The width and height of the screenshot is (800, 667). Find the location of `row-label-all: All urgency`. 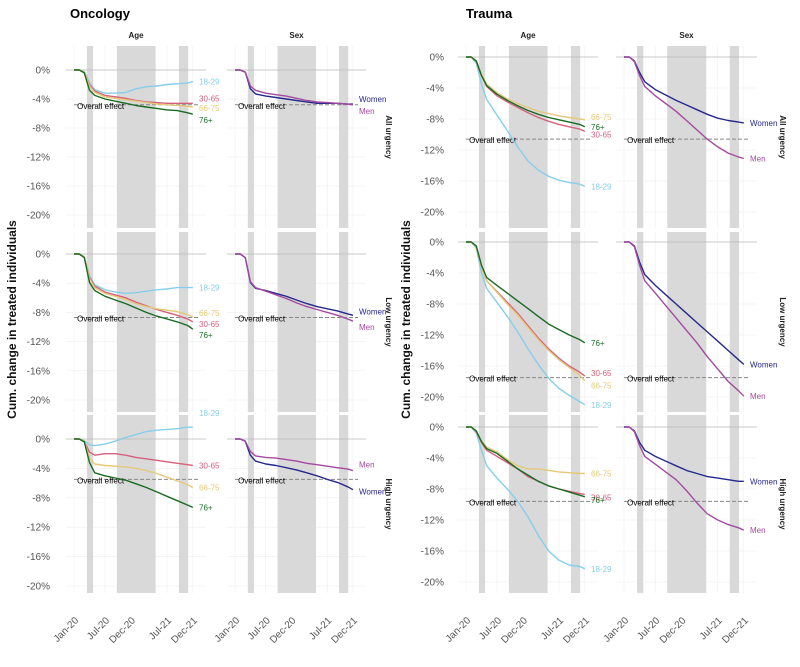

row-label-all: All urgency is located at coordinates (388, 137).